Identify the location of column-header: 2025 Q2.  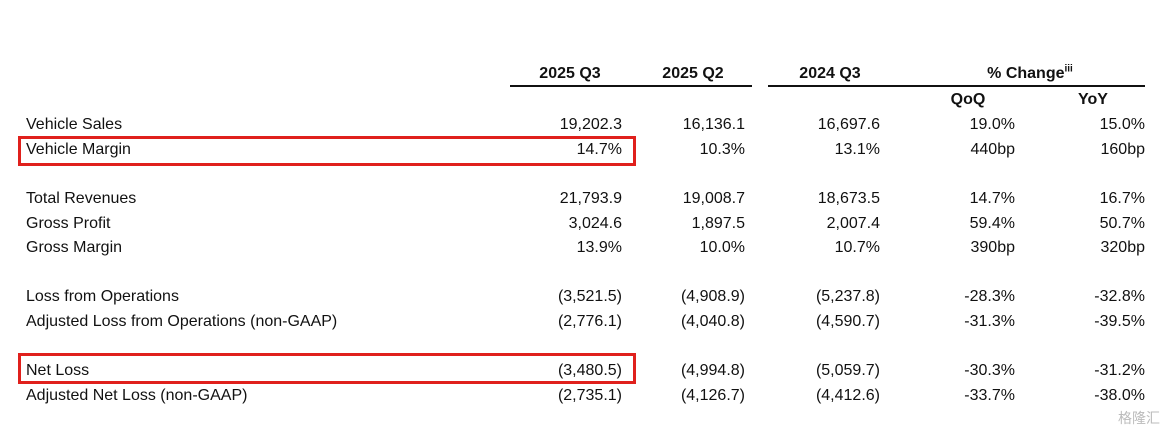
(693, 73).